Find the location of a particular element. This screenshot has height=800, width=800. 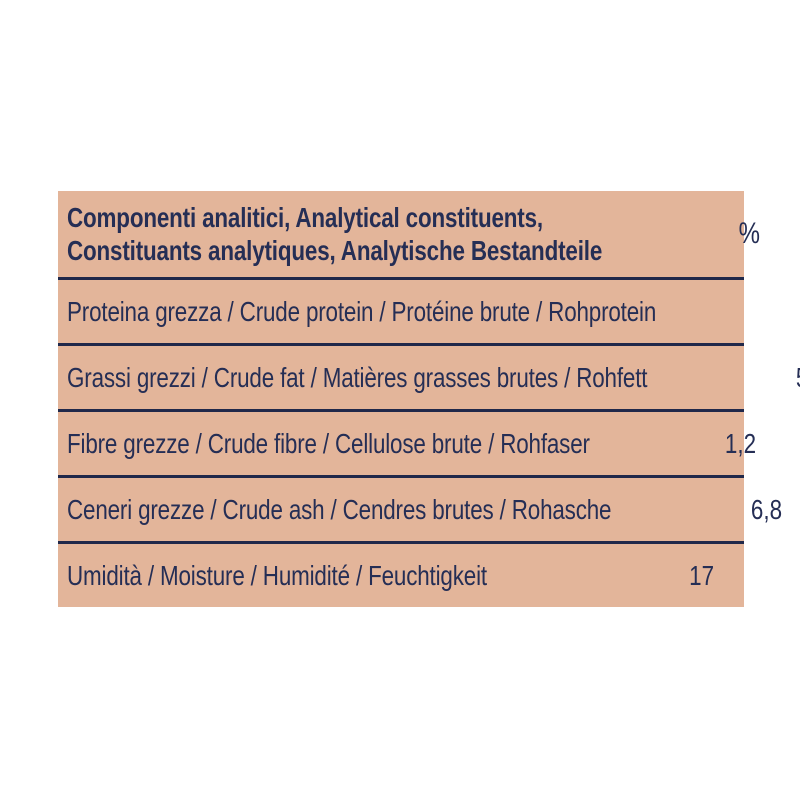

percent-symbol: % is located at coordinates (749, 233).